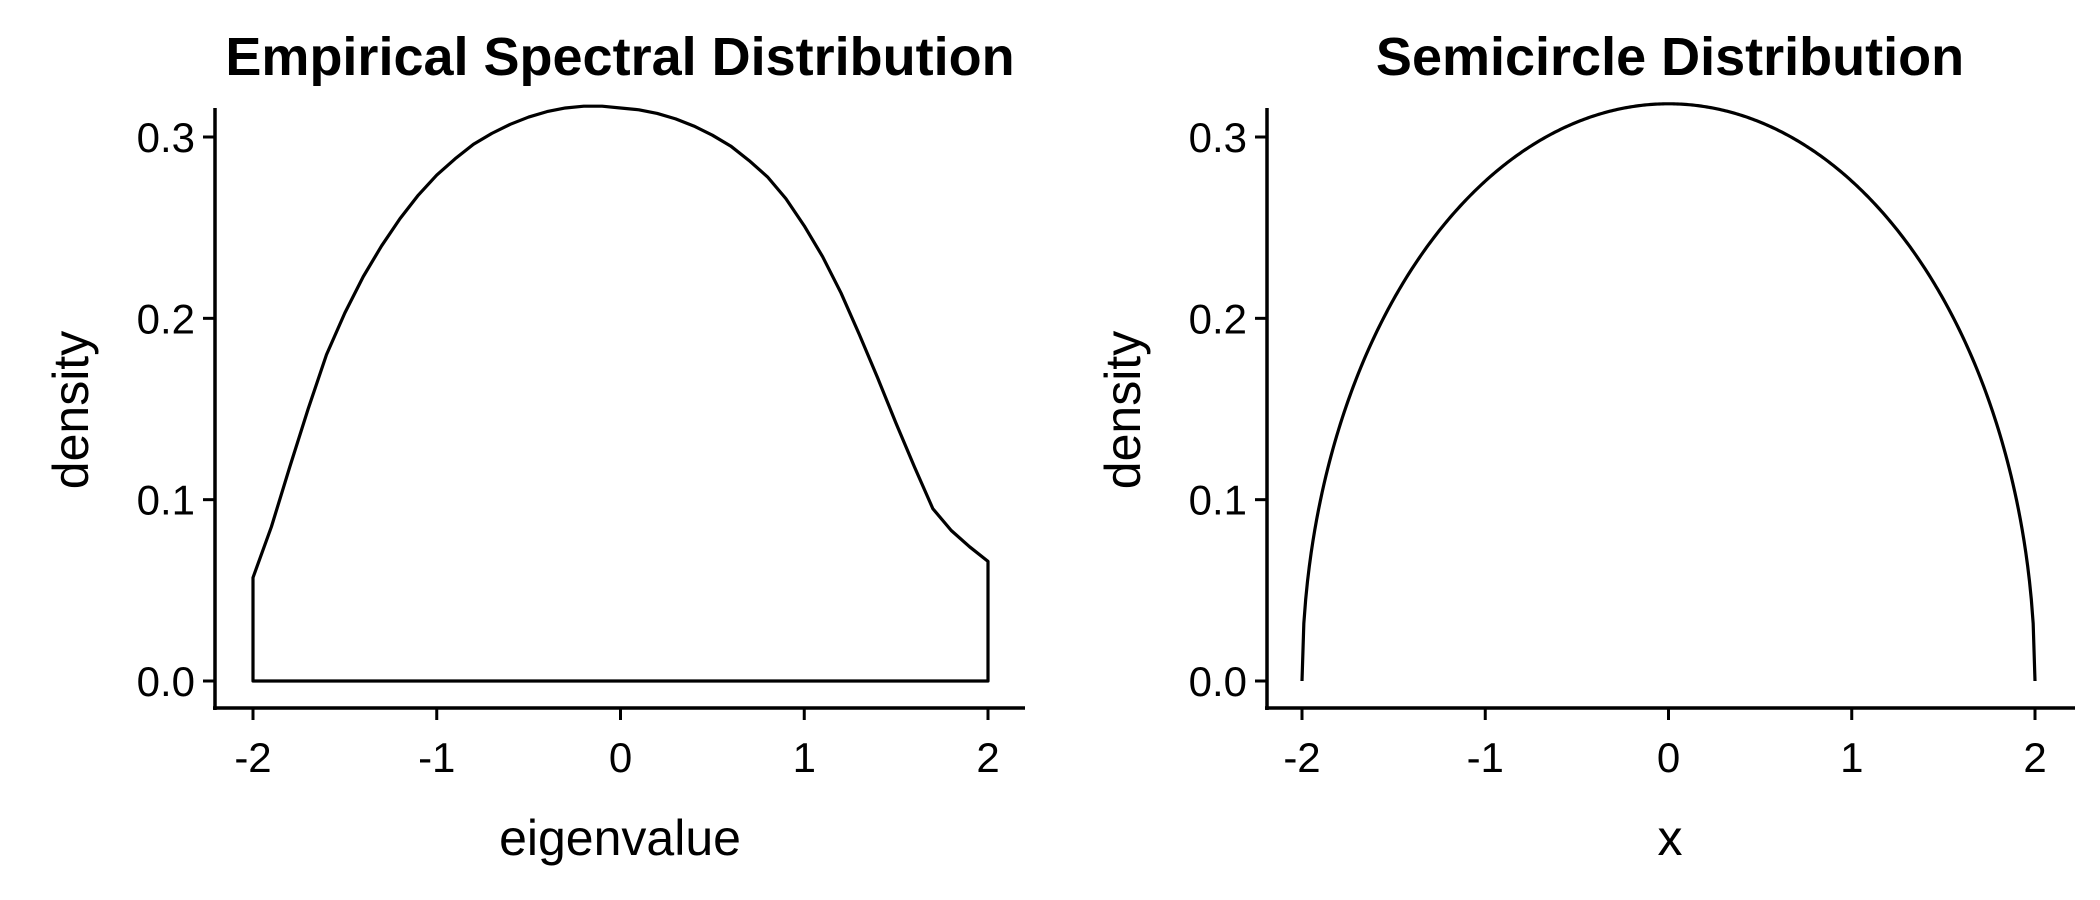  Describe the element at coordinates (1670, 57) in the screenshot. I see `panel-title: Semicircle Distribution` at that location.